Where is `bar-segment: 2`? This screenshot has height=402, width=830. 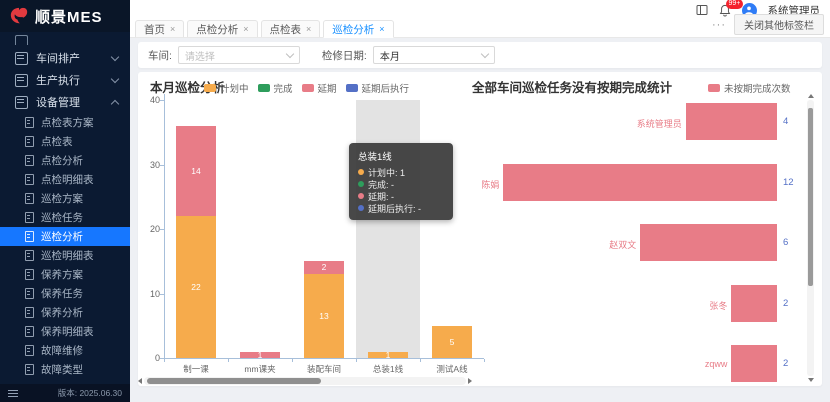
bar-segment: 2 is located at coordinates (324, 268).